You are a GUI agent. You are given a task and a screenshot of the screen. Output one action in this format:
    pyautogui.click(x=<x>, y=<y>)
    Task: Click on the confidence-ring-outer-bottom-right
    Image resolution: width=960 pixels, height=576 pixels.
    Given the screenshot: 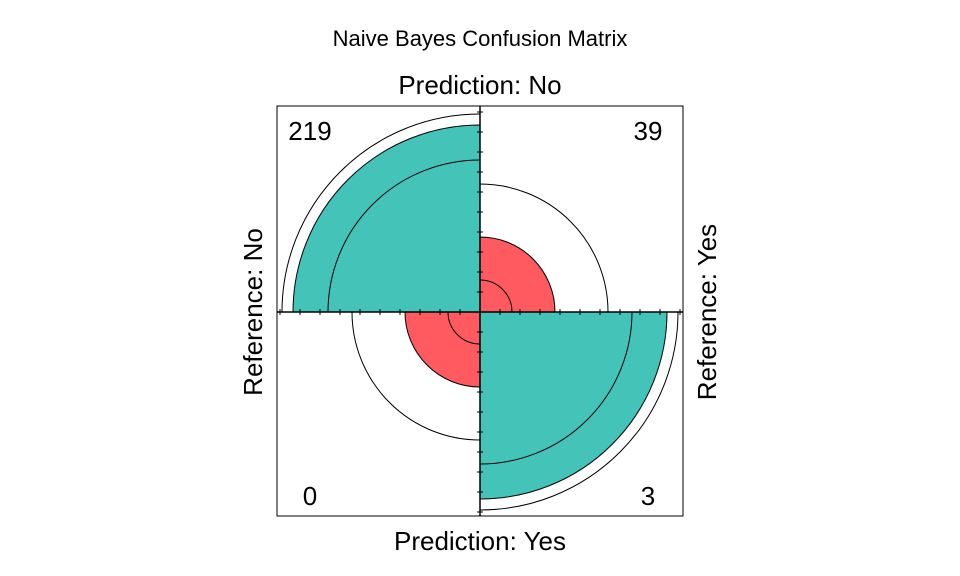 What is the action you would take?
    pyautogui.click(x=579, y=411)
    